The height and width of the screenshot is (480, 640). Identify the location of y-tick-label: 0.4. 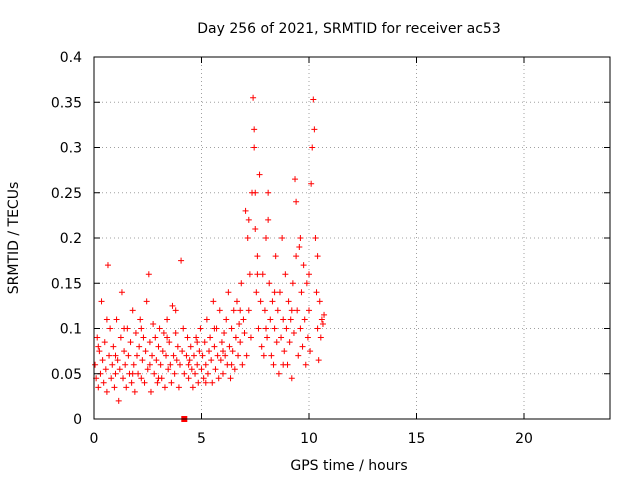
(71, 58).